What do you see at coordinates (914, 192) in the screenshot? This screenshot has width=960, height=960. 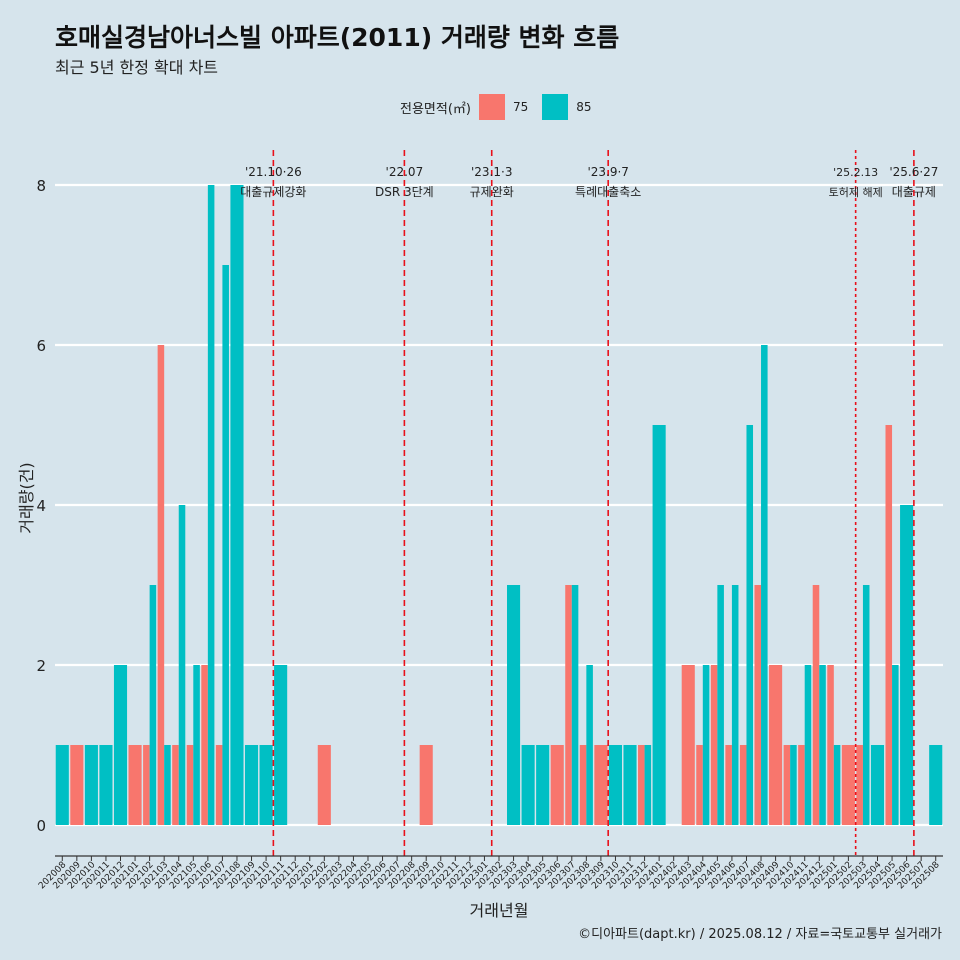 I see `event-name-label: 대출규제` at bounding box center [914, 192].